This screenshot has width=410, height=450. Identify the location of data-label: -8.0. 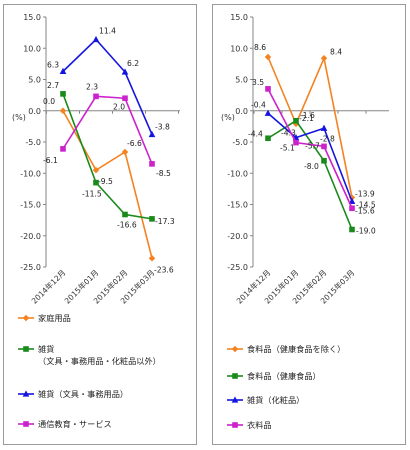
(311, 166).